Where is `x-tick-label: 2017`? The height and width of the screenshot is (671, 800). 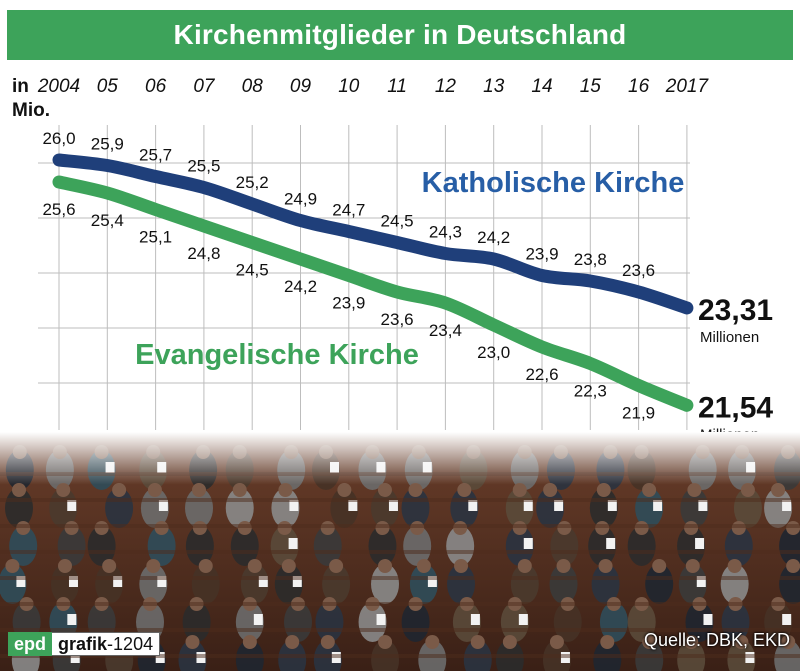
x-tick-label: 2017 is located at coordinates (687, 86).